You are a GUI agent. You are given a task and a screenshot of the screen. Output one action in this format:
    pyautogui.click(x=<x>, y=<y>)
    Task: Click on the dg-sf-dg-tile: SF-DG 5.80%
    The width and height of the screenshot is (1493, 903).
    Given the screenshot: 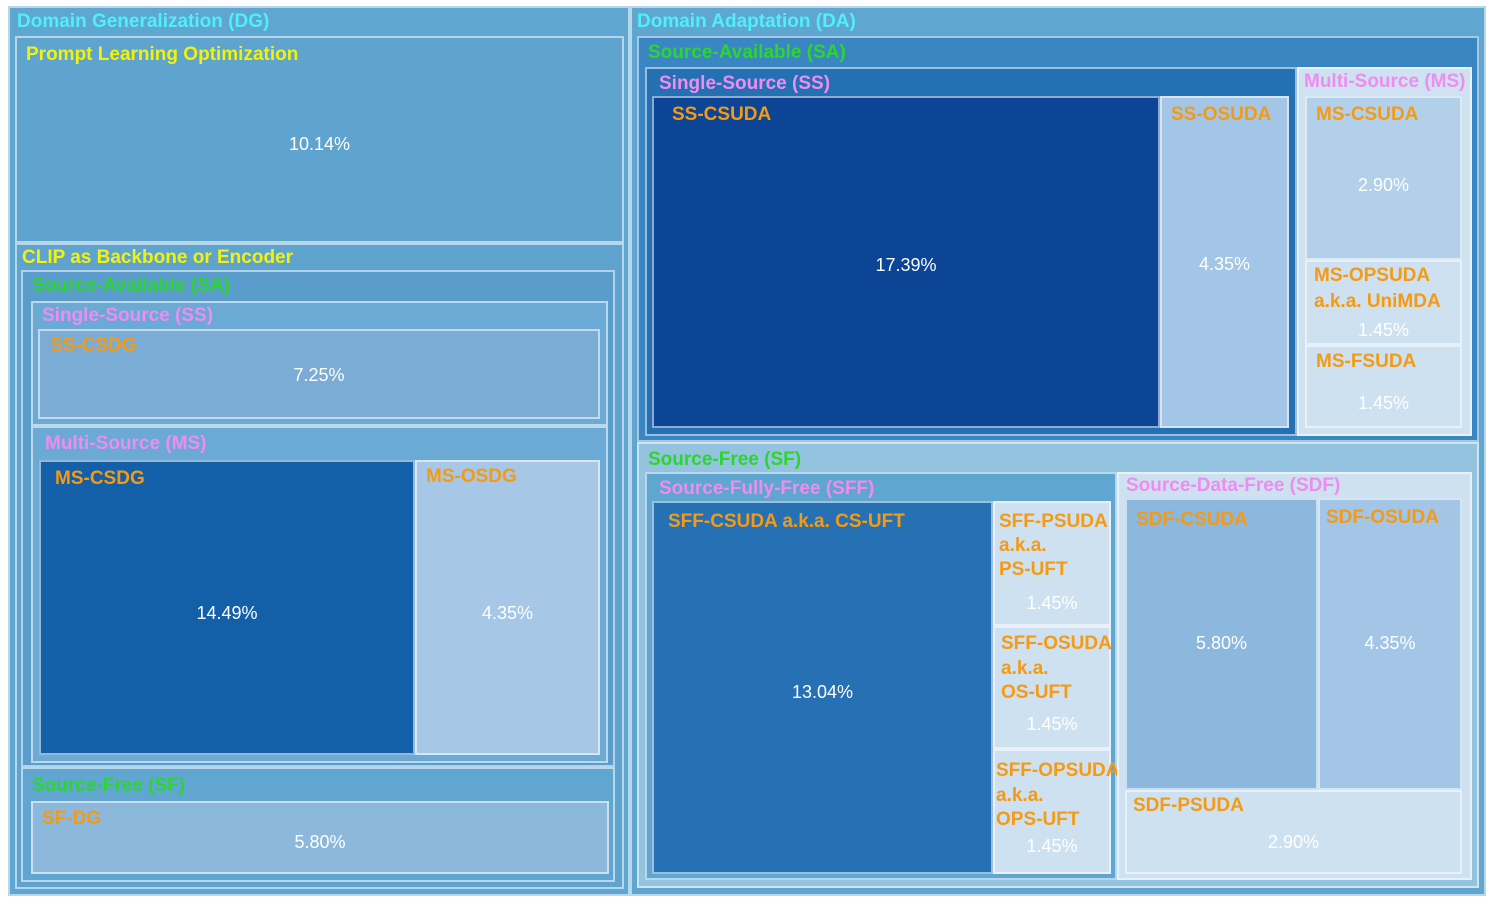 What is the action you would take?
    pyautogui.click(x=320, y=837)
    